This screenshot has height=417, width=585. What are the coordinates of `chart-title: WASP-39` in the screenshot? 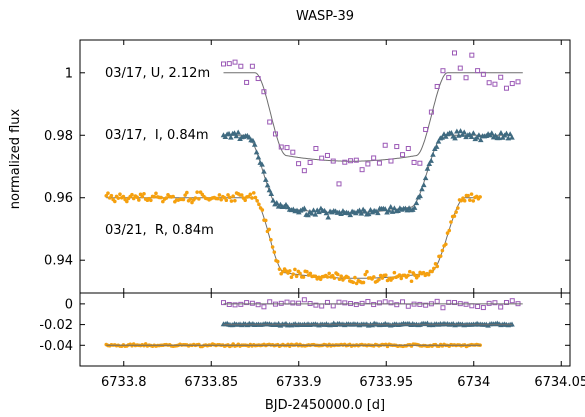 It's located at (325, 16).